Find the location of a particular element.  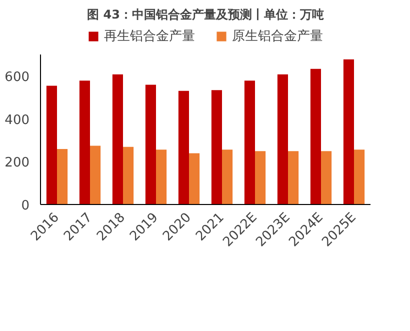

y-tick-label: 400 is located at coordinates (17, 120).